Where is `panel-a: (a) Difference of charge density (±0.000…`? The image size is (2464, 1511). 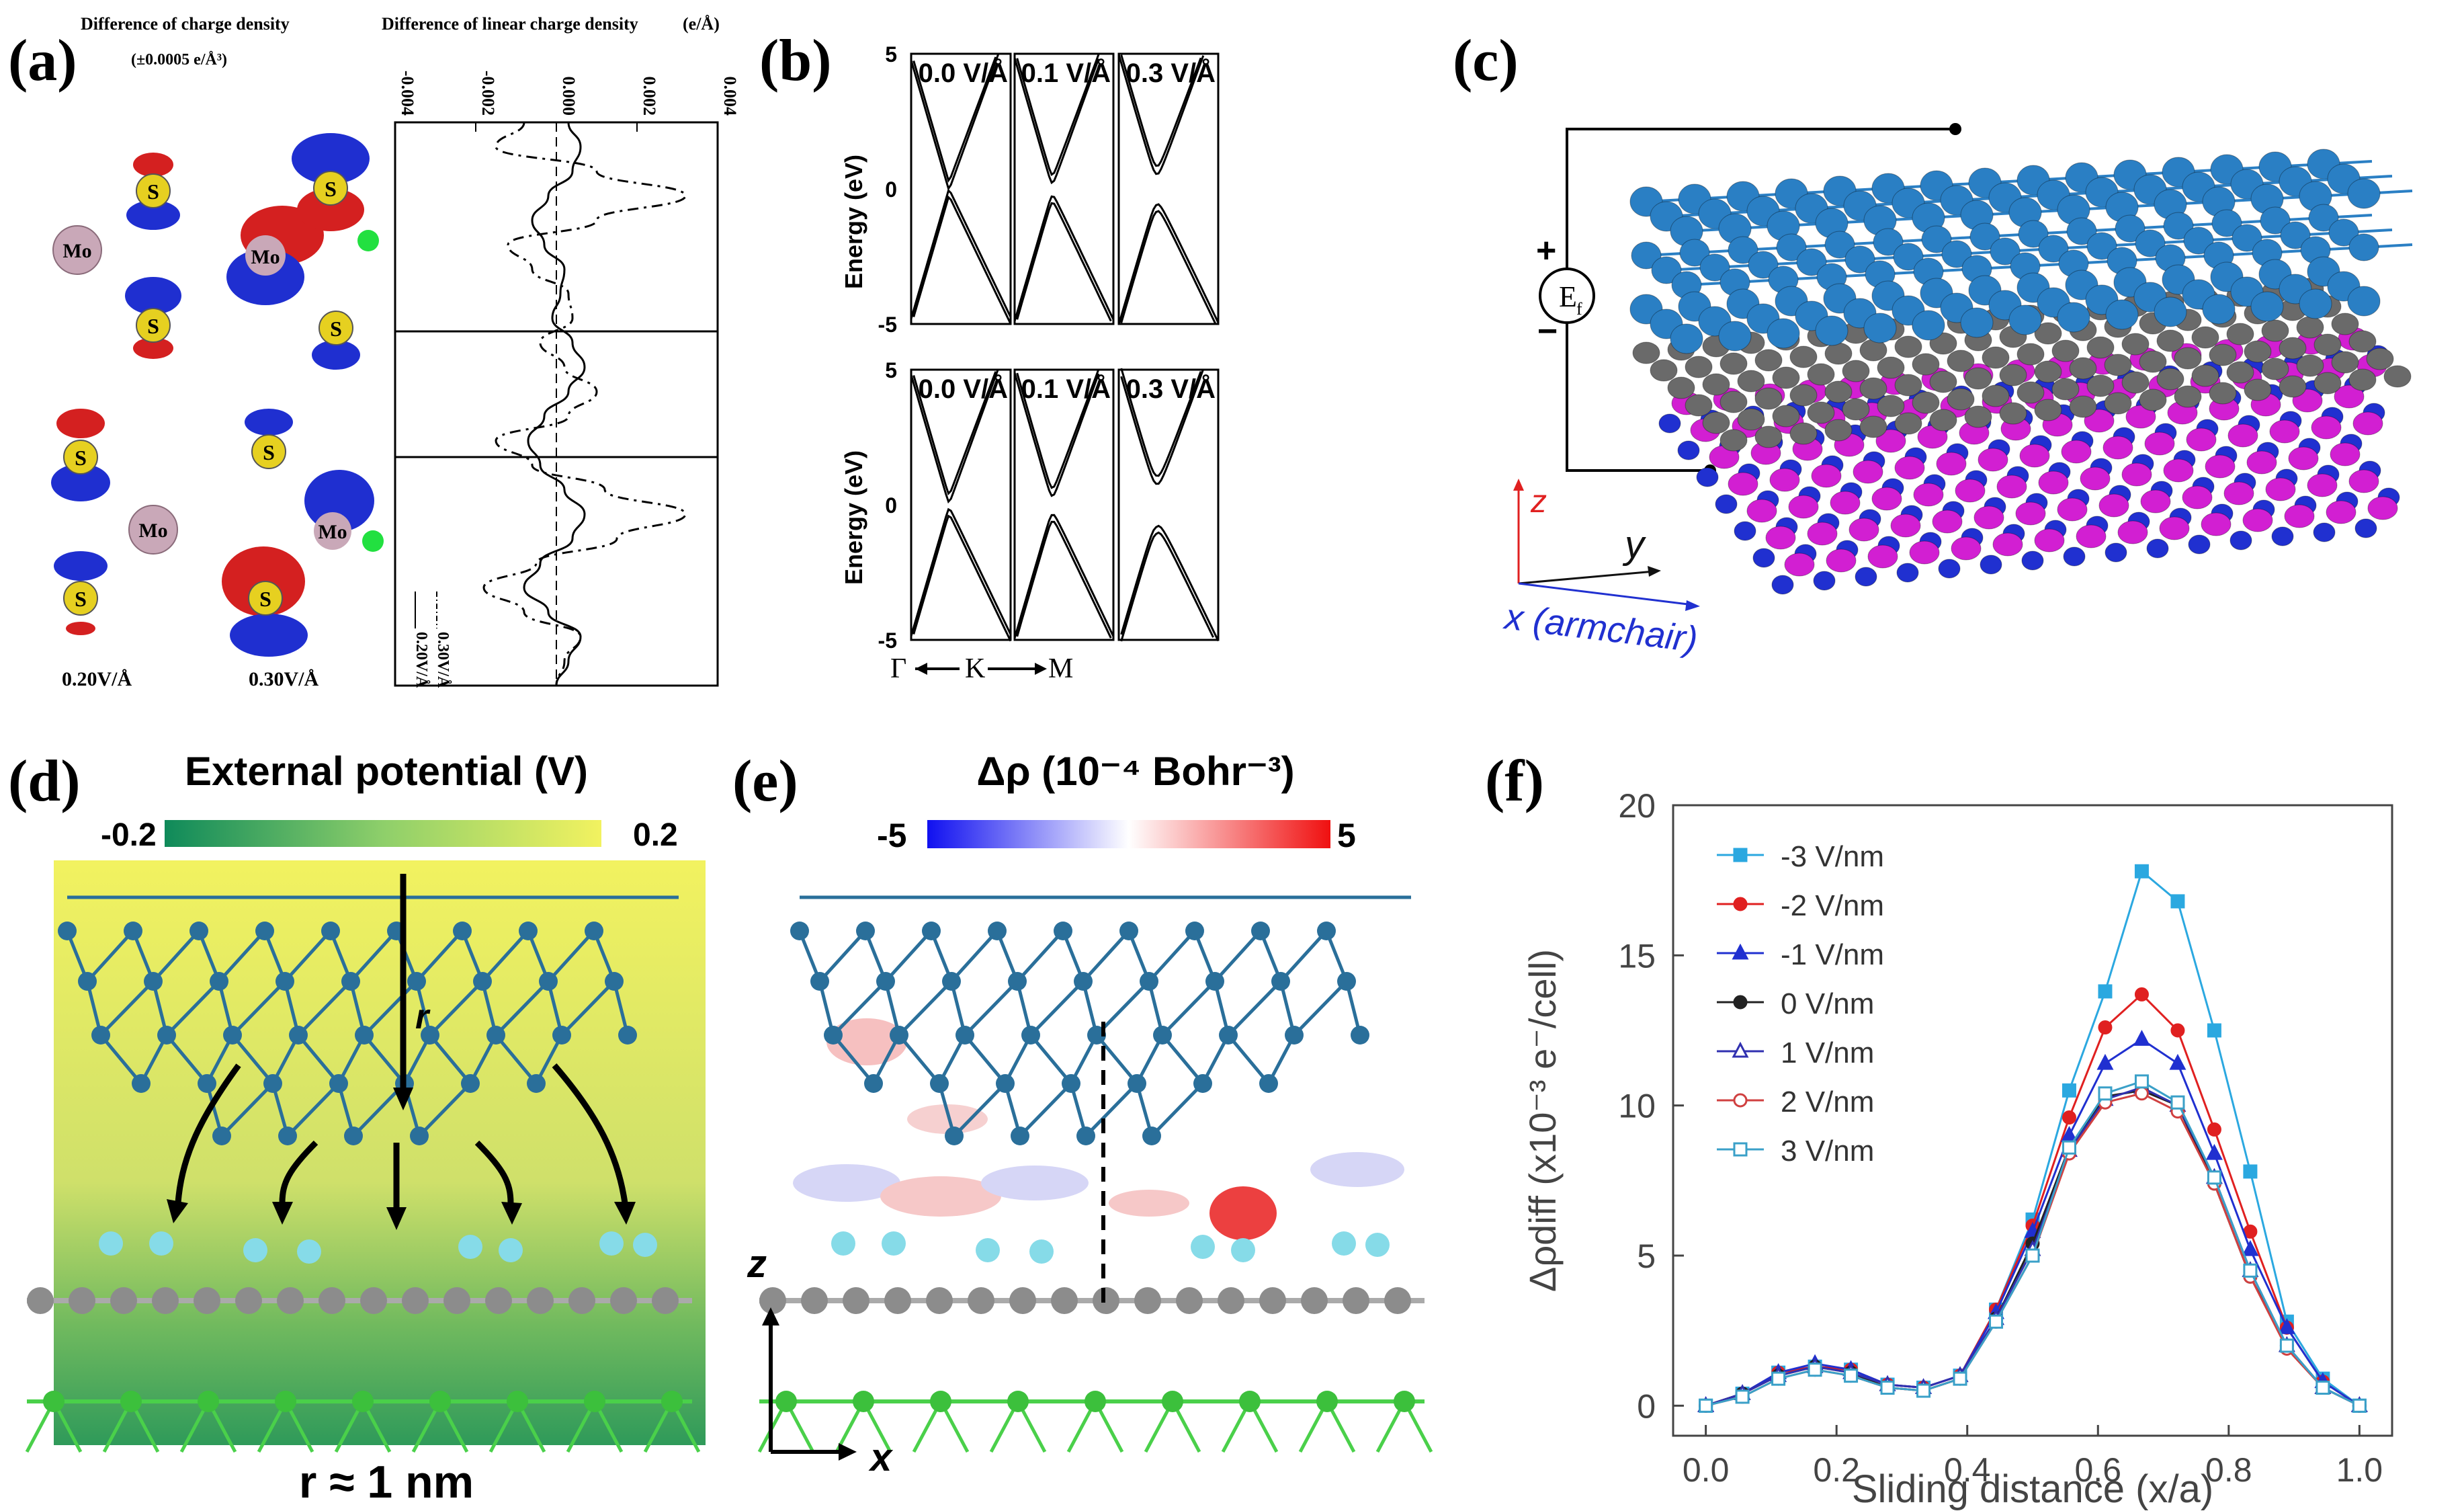
panel-a: (a) Difference of charge density (±0.000… is located at coordinates (379, 356).